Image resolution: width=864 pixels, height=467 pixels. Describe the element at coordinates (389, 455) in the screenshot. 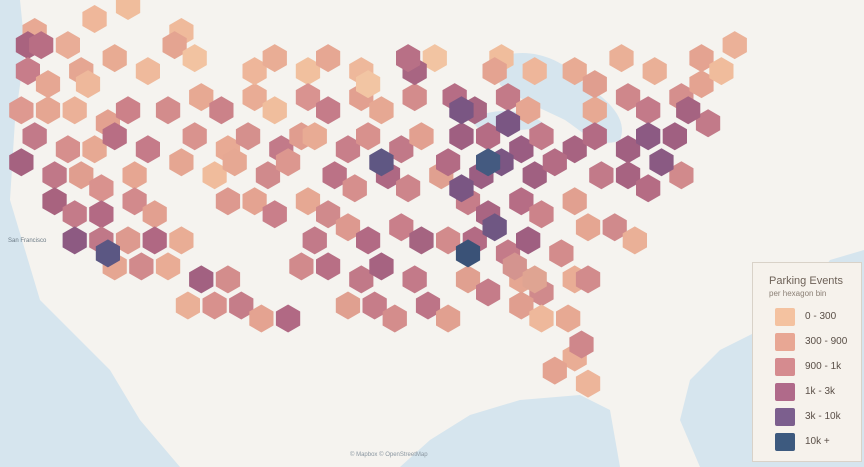

I see `map-attribution: © Mapbox © OpenStreetMap` at that location.